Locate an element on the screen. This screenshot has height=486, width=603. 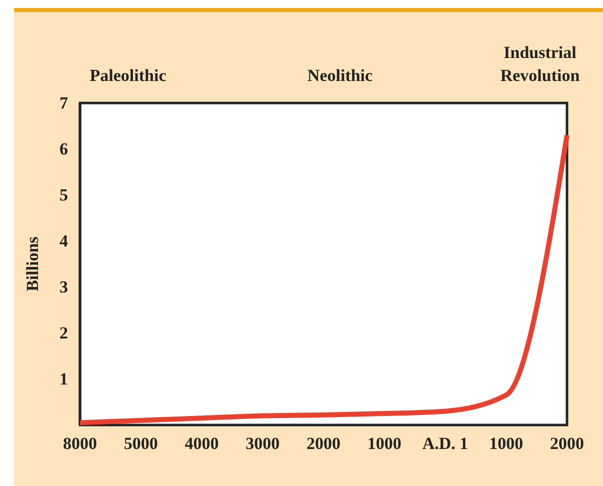
x-tick-label: 8000 is located at coordinates (80, 444).